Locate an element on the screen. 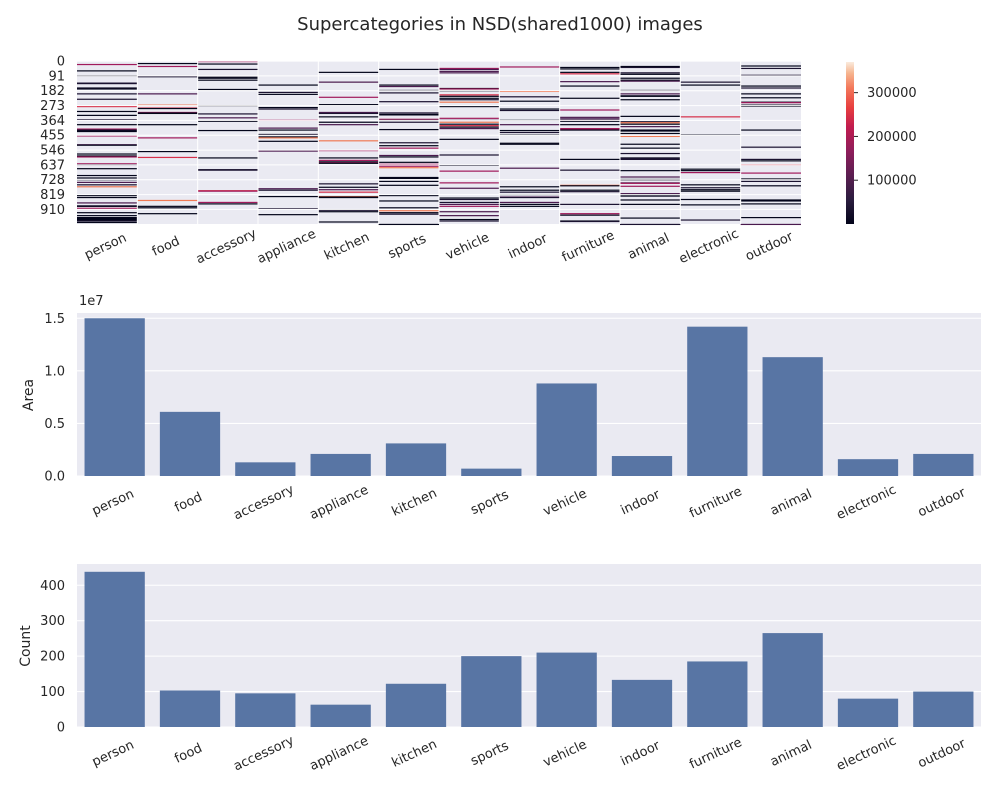 The image size is (1000, 800). ar-x-tick-vehicle: vehicle is located at coordinates (565, 502).